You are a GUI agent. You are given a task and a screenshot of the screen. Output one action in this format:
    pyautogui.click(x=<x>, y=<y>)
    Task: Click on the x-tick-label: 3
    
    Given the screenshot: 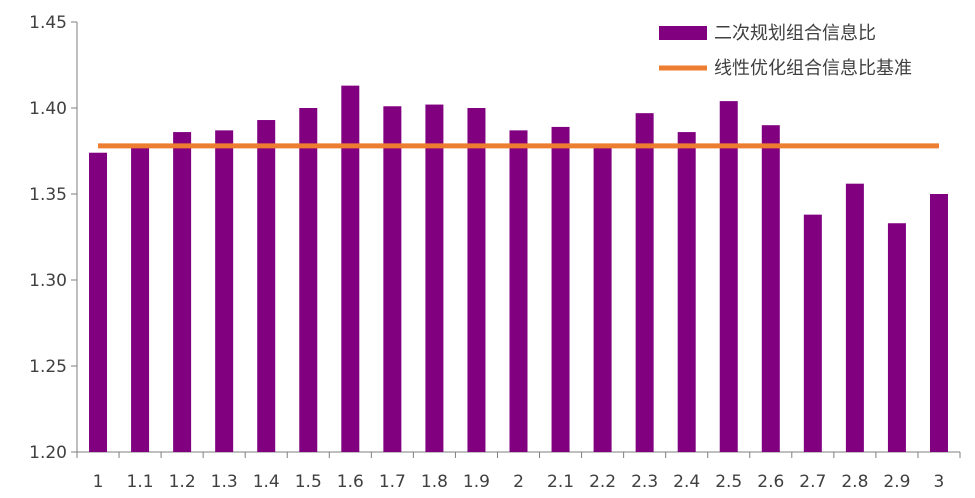 What is the action you would take?
    pyautogui.click(x=939, y=482)
    